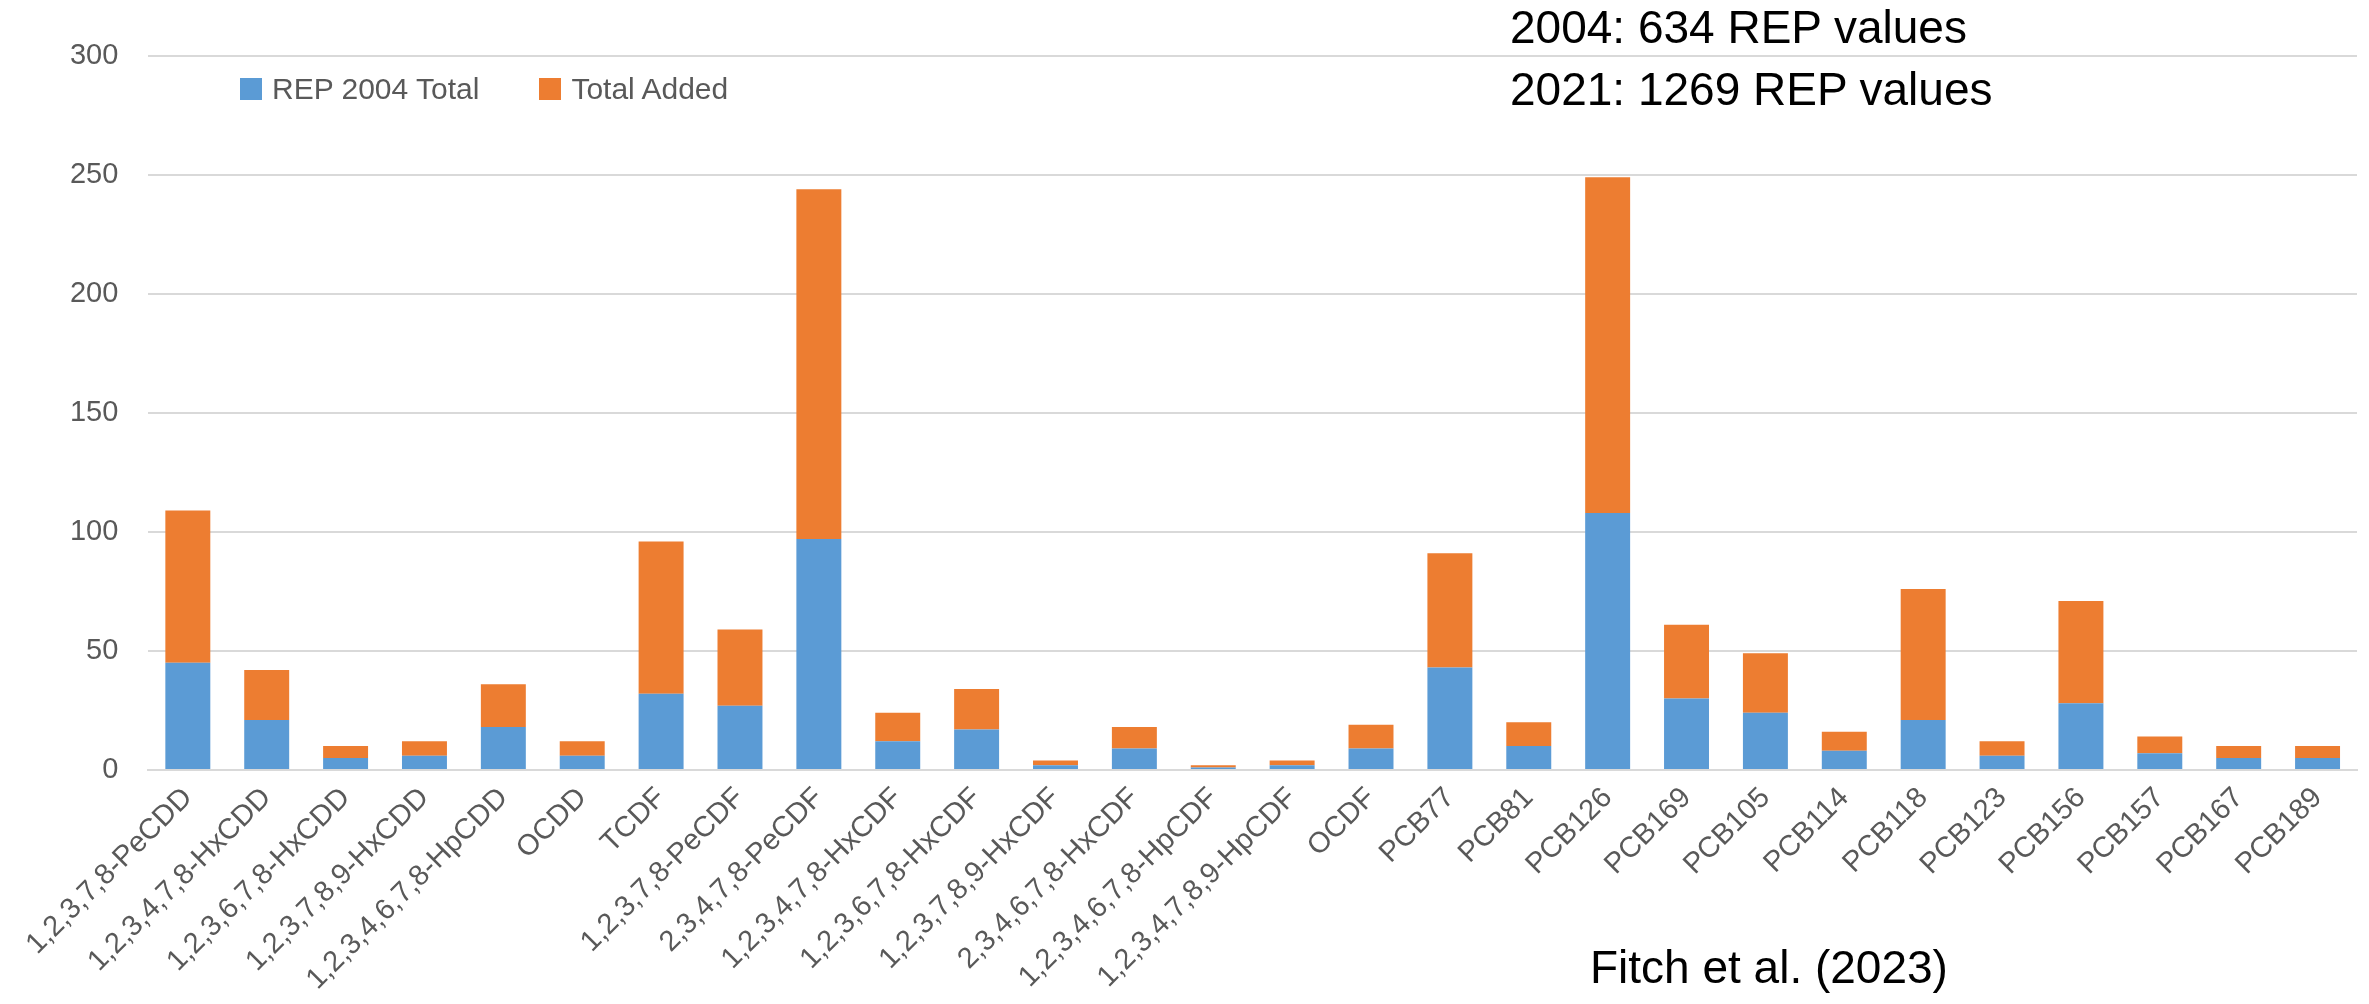 The height and width of the screenshot is (1004, 2369). What do you see at coordinates (1738, 27) in the screenshot?
I see `text: 2004: 634 REP values` at bounding box center [1738, 27].